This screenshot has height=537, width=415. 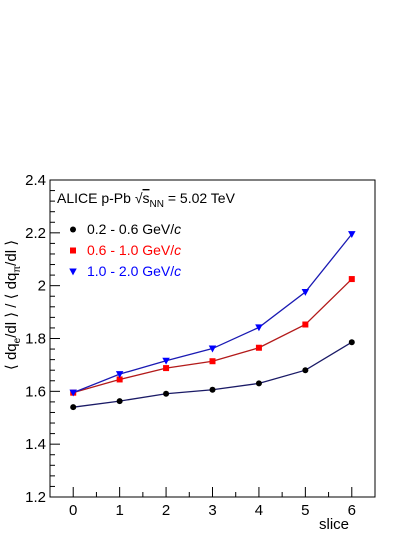 I want to click on x-tick-label: 4, so click(x=259, y=510).